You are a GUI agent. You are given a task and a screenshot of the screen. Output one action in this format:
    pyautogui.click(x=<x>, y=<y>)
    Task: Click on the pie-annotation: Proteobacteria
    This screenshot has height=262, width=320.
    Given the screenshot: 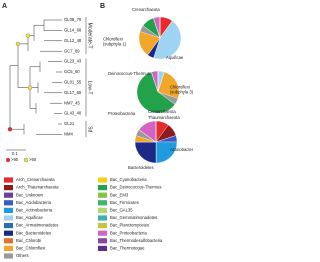 What is the action you would take?
    pyautogui.click(x=122, y=113)
    